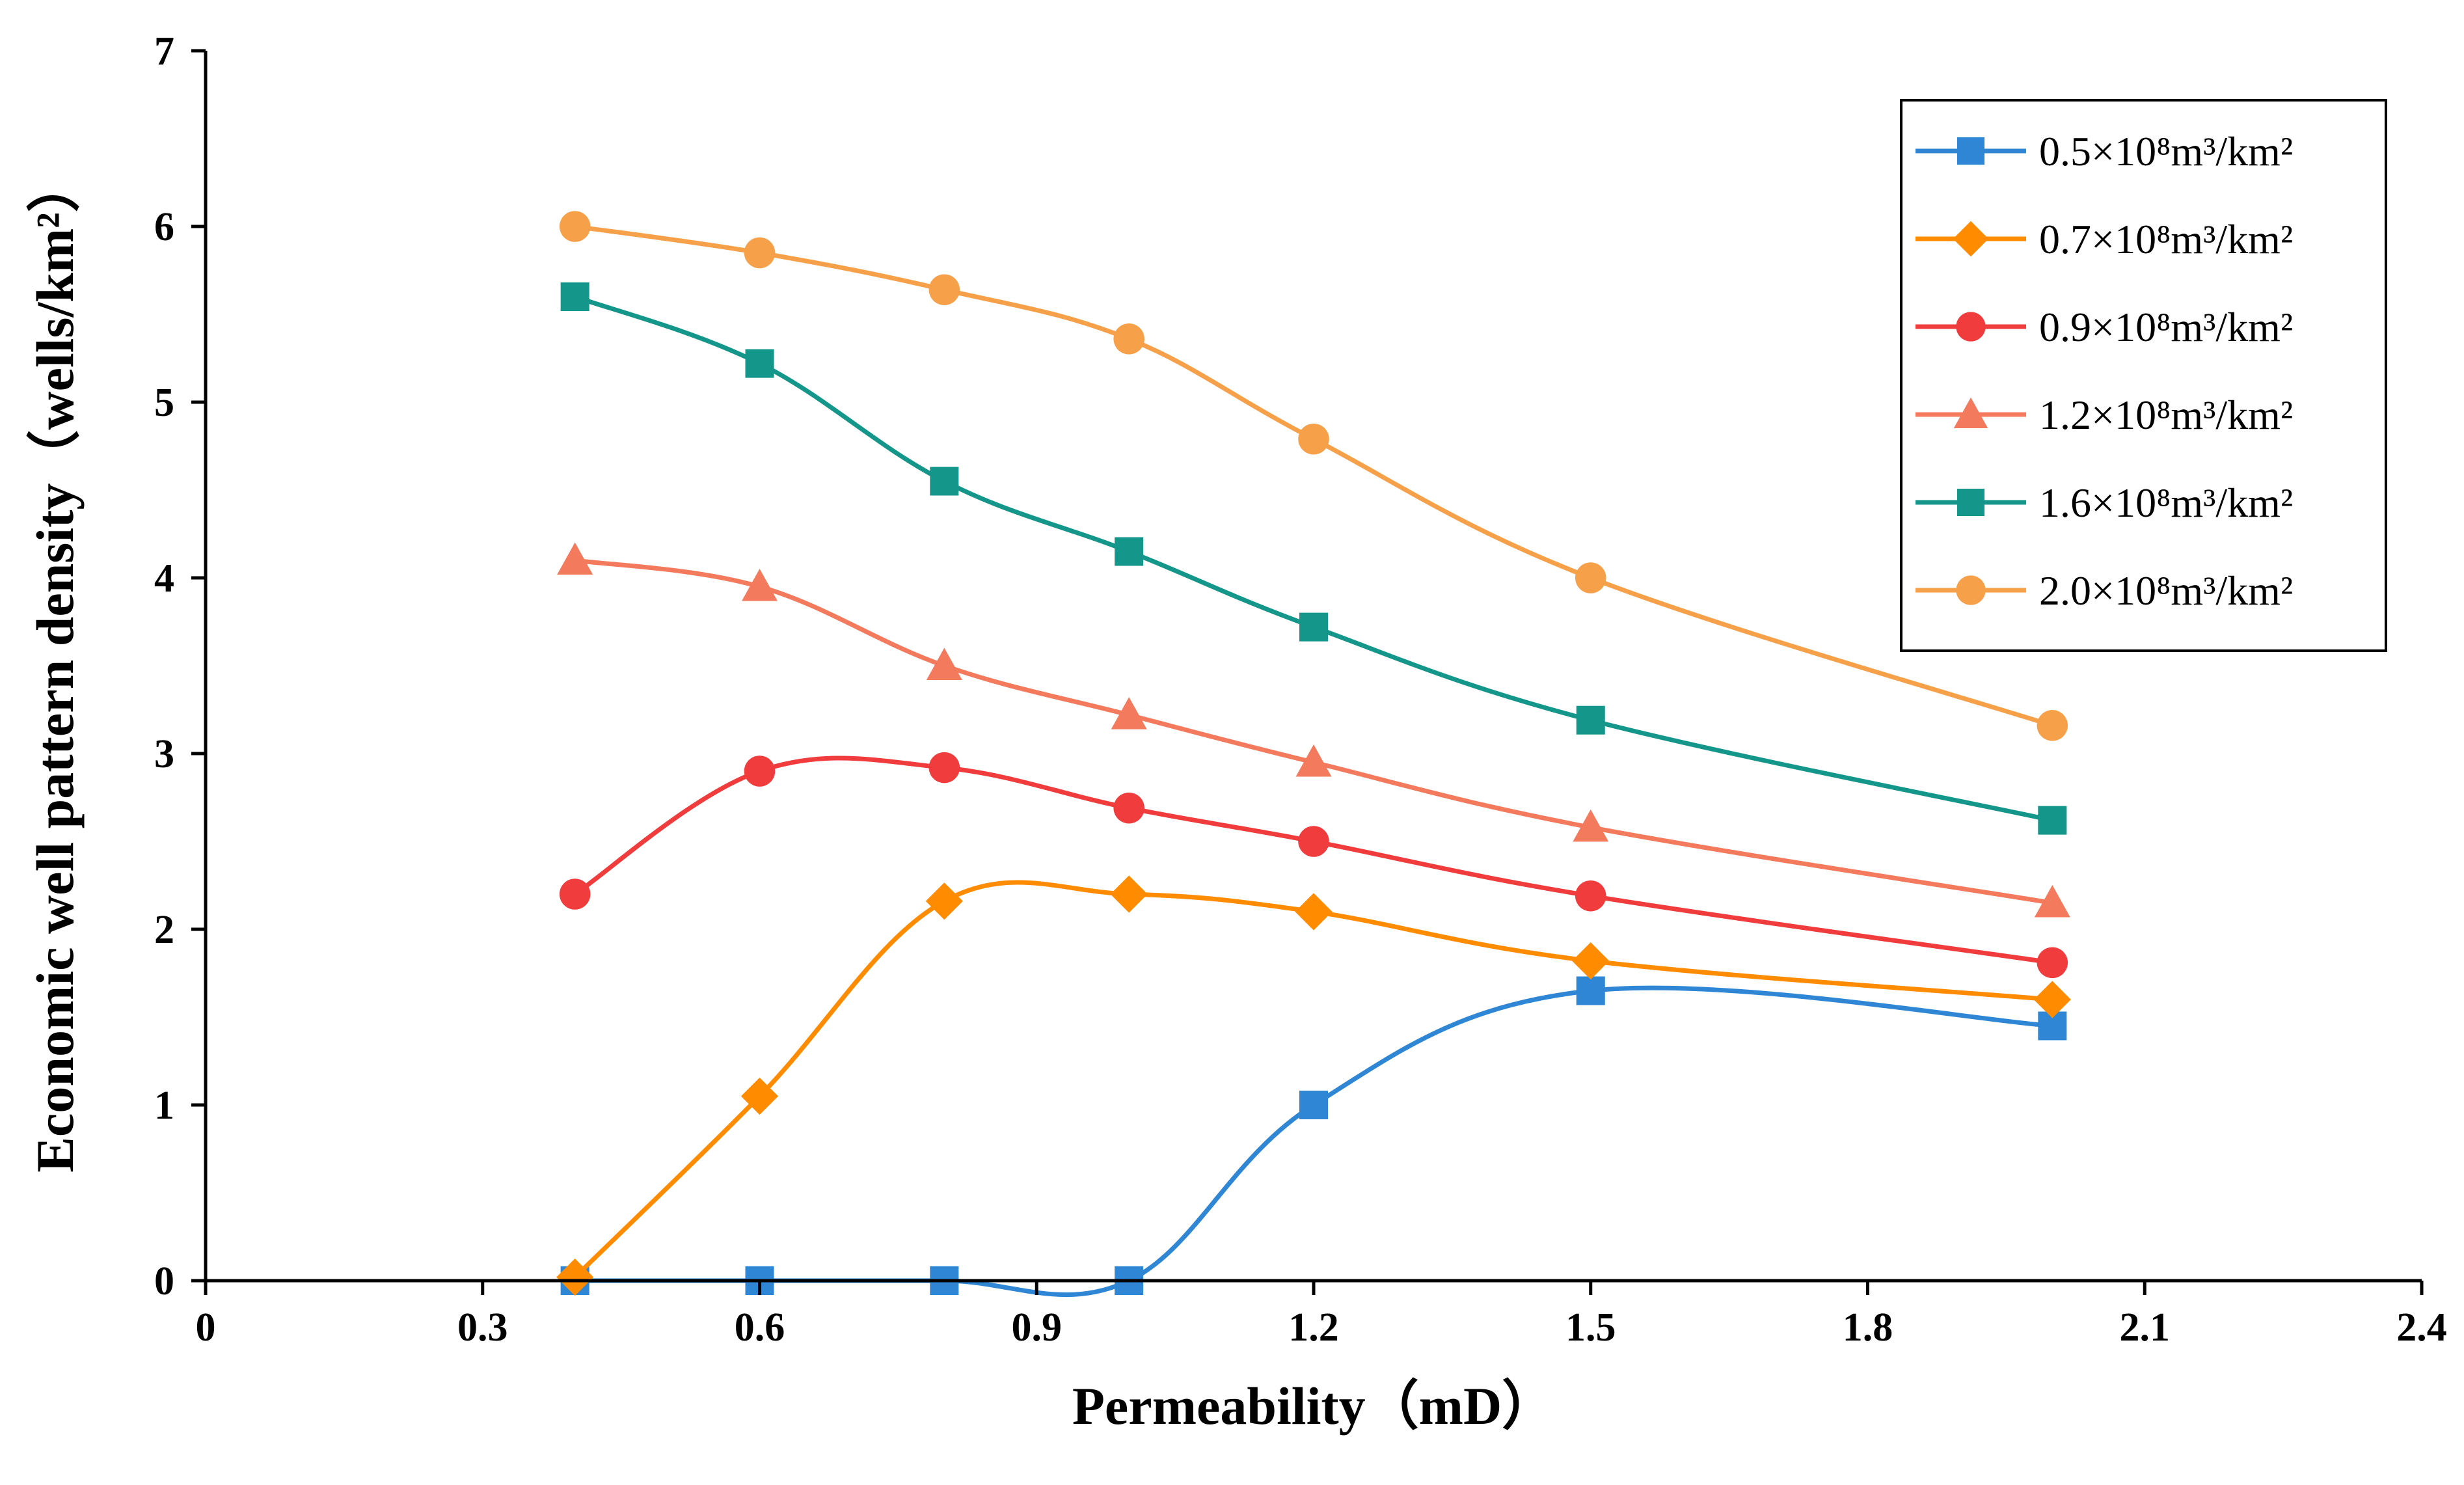 The image size is (2464, 1485). What do you see at coordinates (206, 1327) in the screenshot?
I see `x-tick-label: 0` at bounding box center [206, 1327].